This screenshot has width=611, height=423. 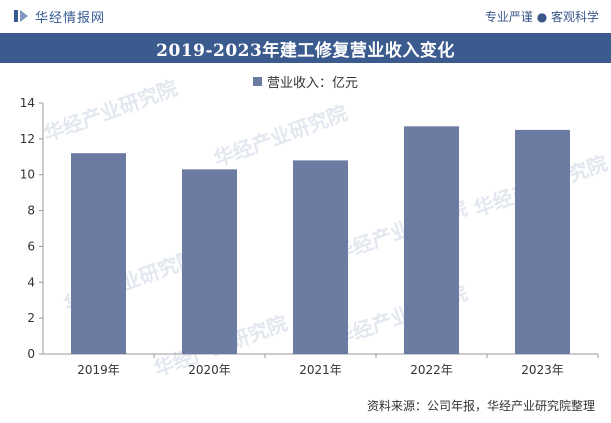 What do you see at coordinates (70, 18) in the screenshot?
I see `brand-name: 华经情报网` at bounding box center [70, 18].